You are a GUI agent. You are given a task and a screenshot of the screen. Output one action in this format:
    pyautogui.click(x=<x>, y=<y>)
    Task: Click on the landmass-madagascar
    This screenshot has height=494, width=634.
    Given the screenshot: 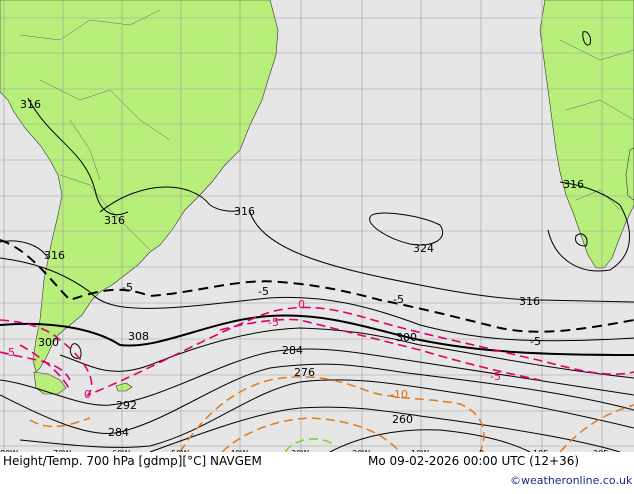 What is the action you would take?
    pyautogui.click(x=629, y=174)
    